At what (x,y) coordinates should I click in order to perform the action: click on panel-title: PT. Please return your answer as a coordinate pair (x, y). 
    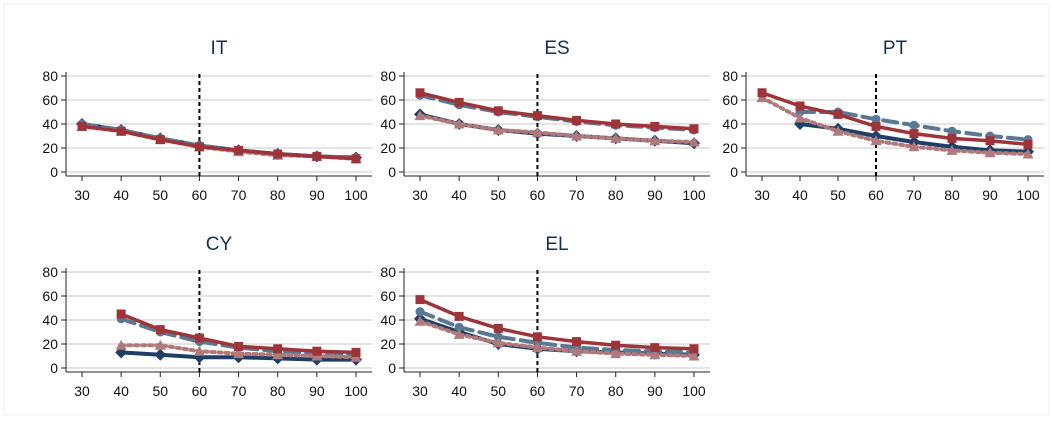
    Looking at the image, I should click on (895, 48).